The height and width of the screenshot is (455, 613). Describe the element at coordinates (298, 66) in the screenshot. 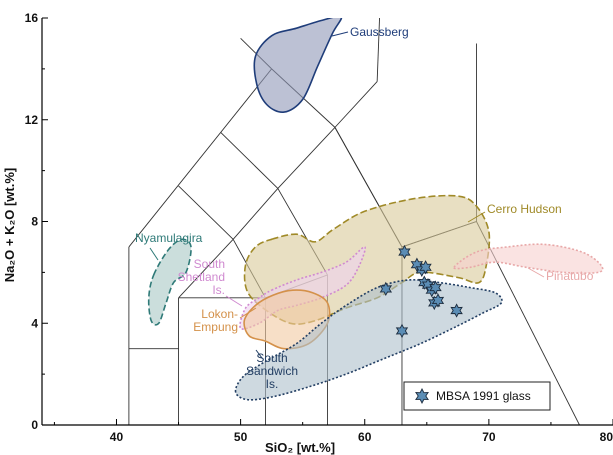

I see `region-gaussberg` at that location.